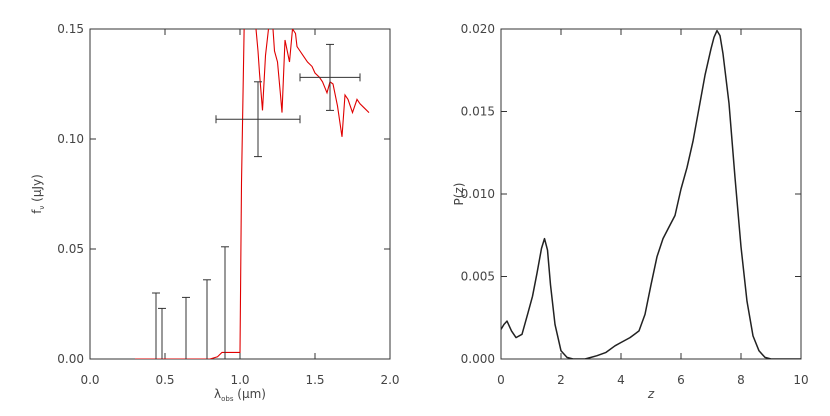 This screenshot has height=416, width=830. What do you see at coordinates (314, 380) in the screenshot?
I see `left-x-tick-label: 1.5` at bounding box center [314, 380].